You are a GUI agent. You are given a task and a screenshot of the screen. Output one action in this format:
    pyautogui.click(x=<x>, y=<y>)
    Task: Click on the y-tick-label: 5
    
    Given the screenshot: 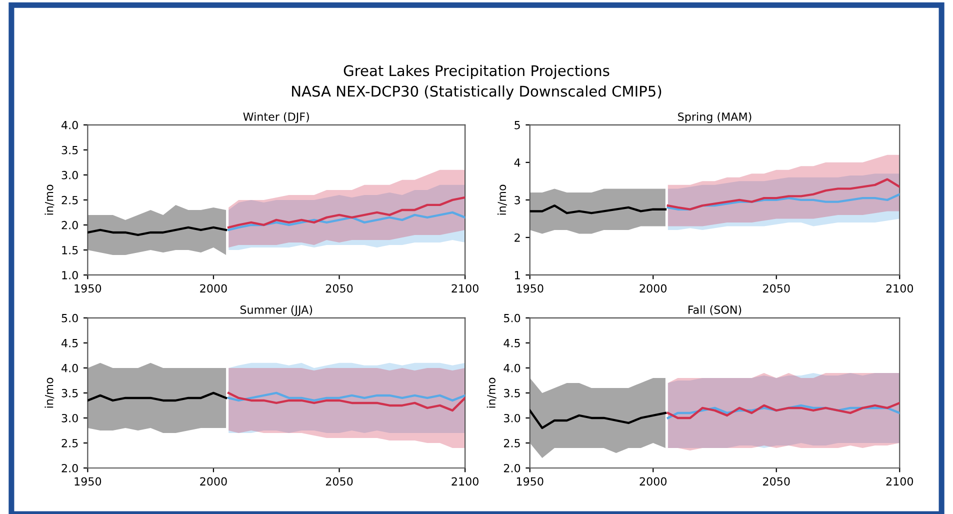 What is the action you would take?
    pyautogui.click(x=517, y=125)
    